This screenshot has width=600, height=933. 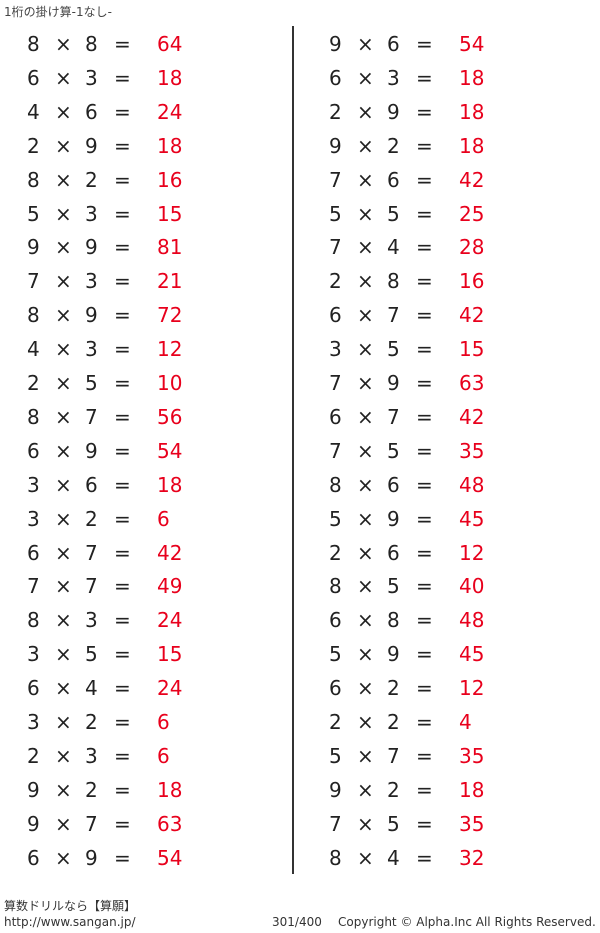 I want to click on operand-b: 5, so click(x=393, y=823).